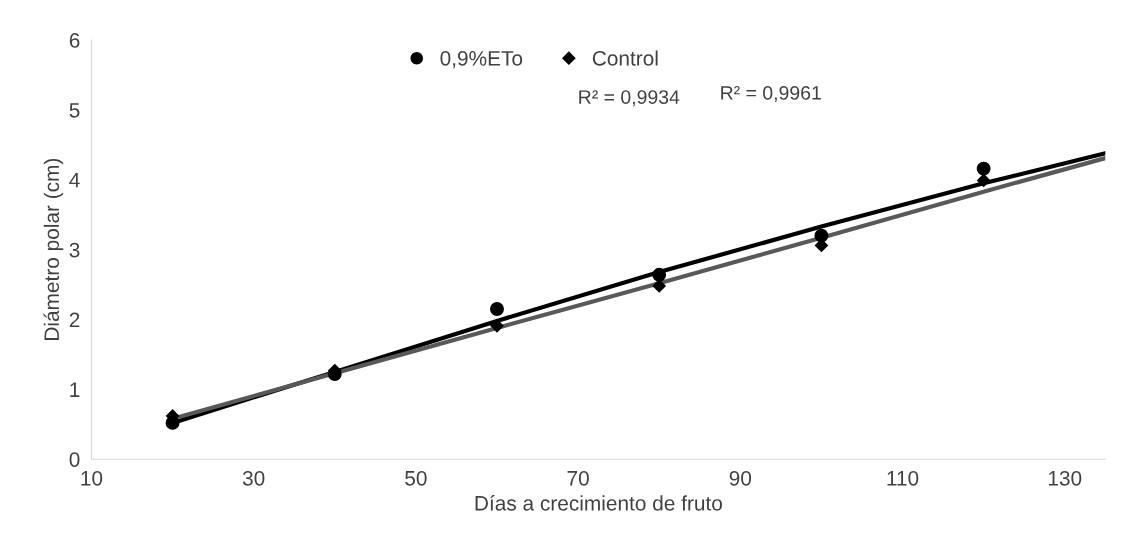  What do you see at coordinates (771, 94) in the screenshot?
I see `annotation: R² = 0,9961` at bounding box center [771, 94].